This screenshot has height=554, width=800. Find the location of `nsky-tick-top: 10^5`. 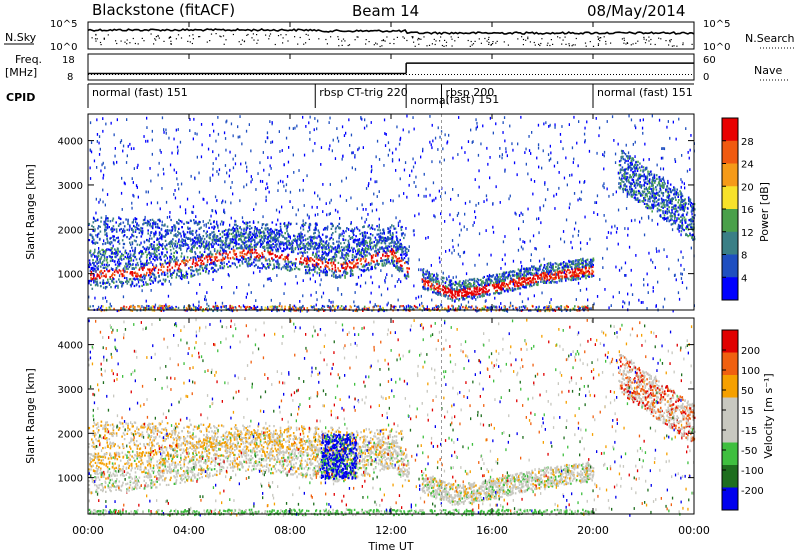

nsky-tick-top: 10^5 is located at coordinates (63, 24).